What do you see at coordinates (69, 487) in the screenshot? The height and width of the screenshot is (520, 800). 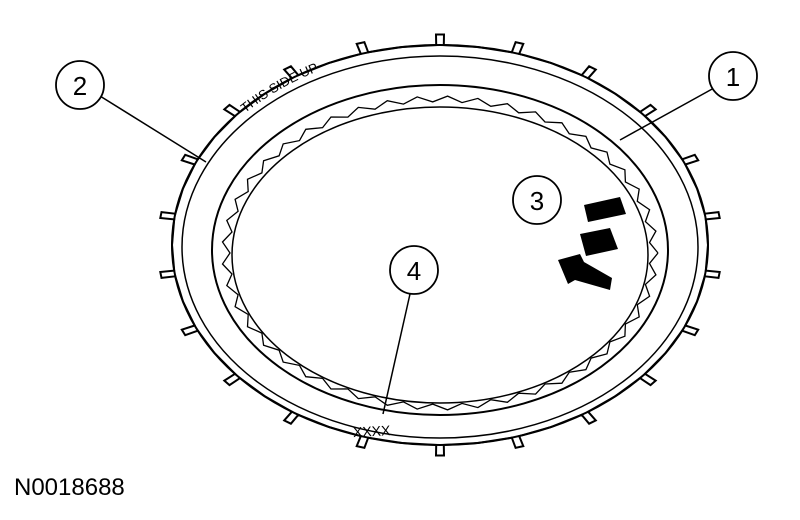 I see `figure-id: N0018688` at bounding box center [69, 487].